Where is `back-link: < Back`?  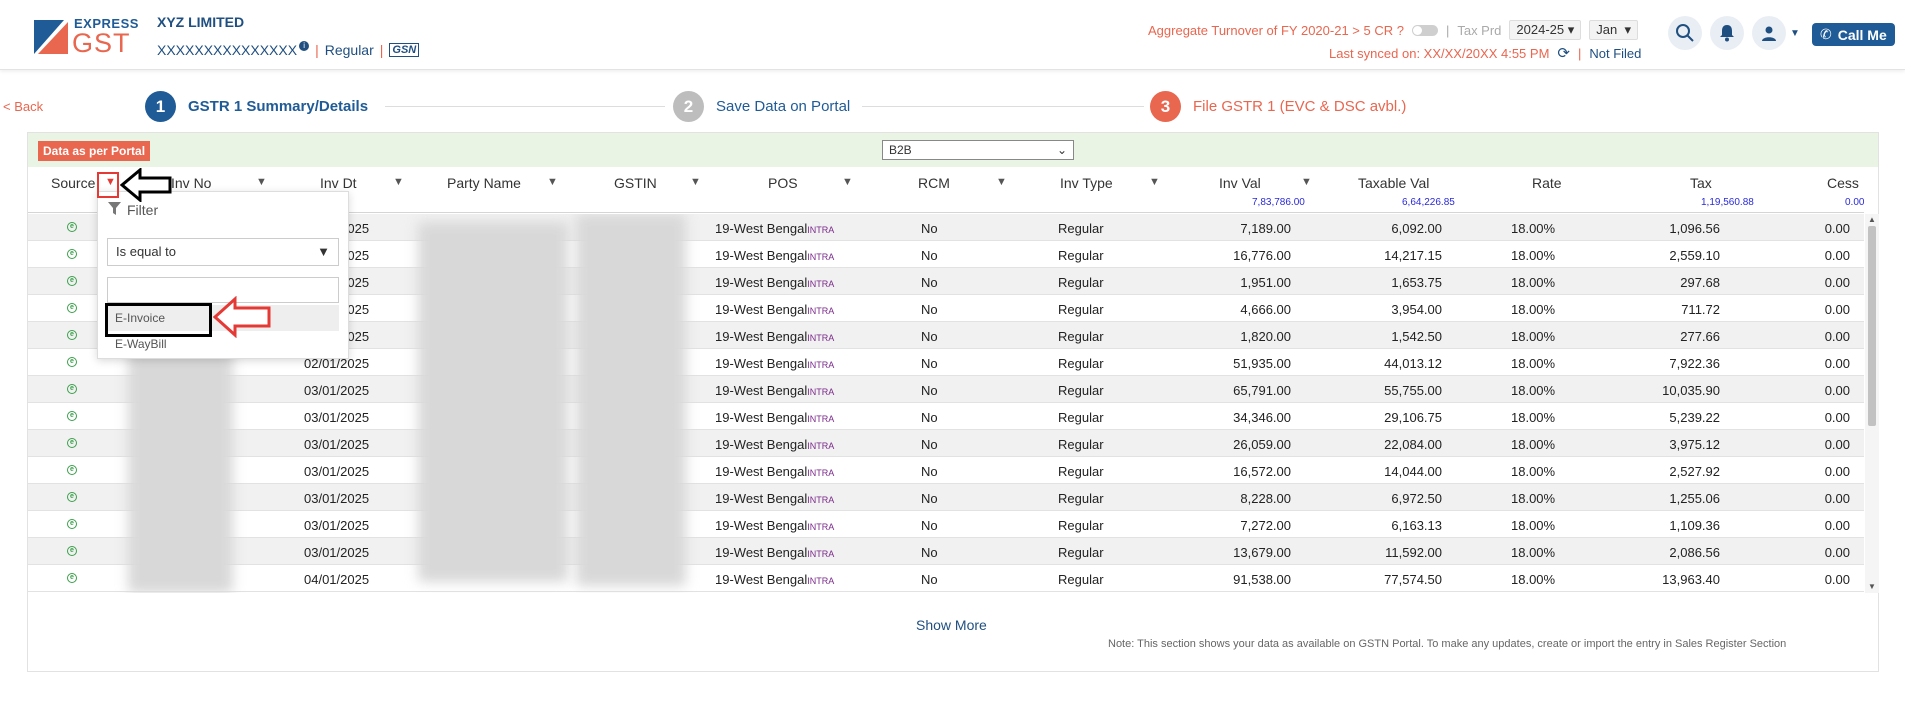 back-link: < Back is located at coordinates (23, 106).